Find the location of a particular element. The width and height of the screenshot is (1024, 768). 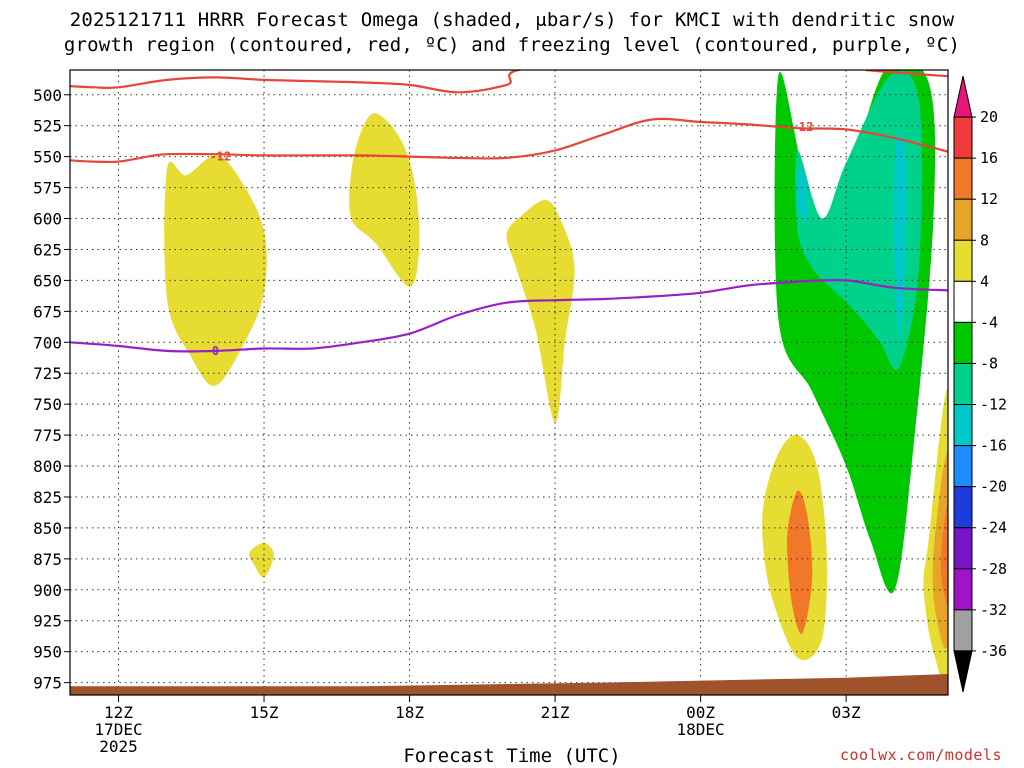

y-tick-label-750: 750 is located at coordinates (47, 404).